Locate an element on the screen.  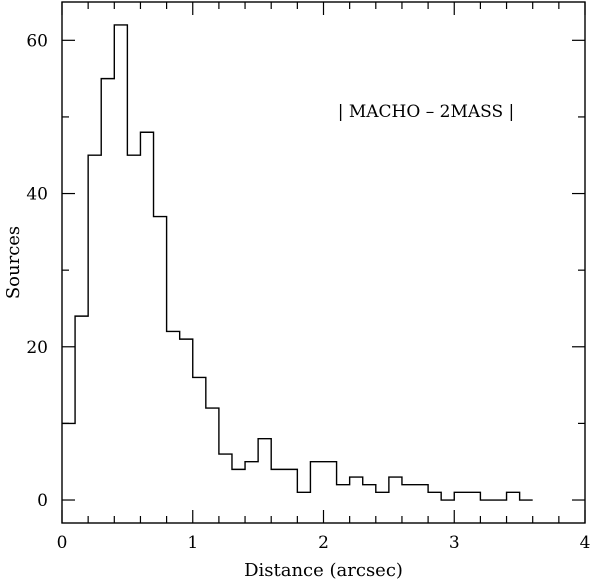
y-tick-label: 20 is located at coordinates (37, 348).